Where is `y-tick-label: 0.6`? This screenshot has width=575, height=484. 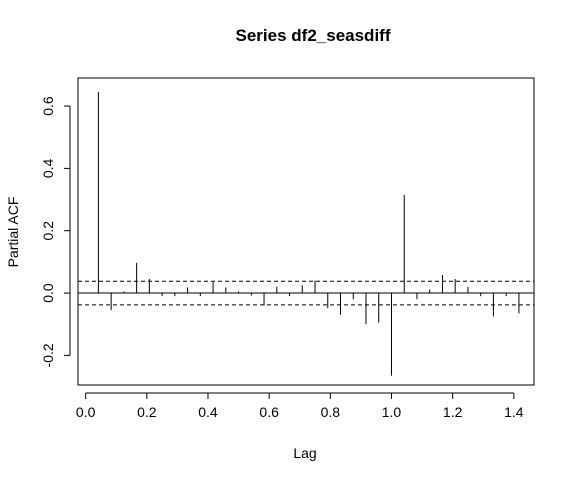 y-tick-label: 0.6 is located at coordinates (48, 106).